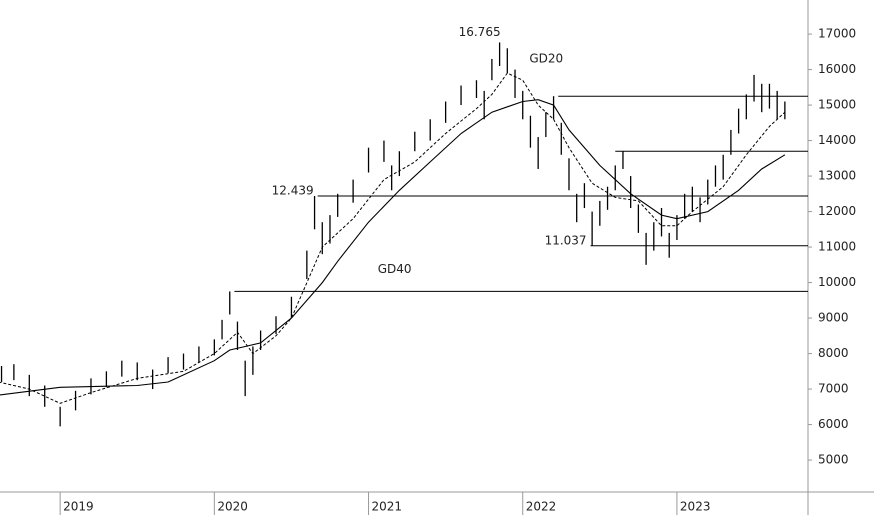 The width and height of the screenshot is (874, 515). What do you see at coordinates (837, 176) in the screenshot?
I see `y-tick-label: 13000` at bounding box center [837, 176].